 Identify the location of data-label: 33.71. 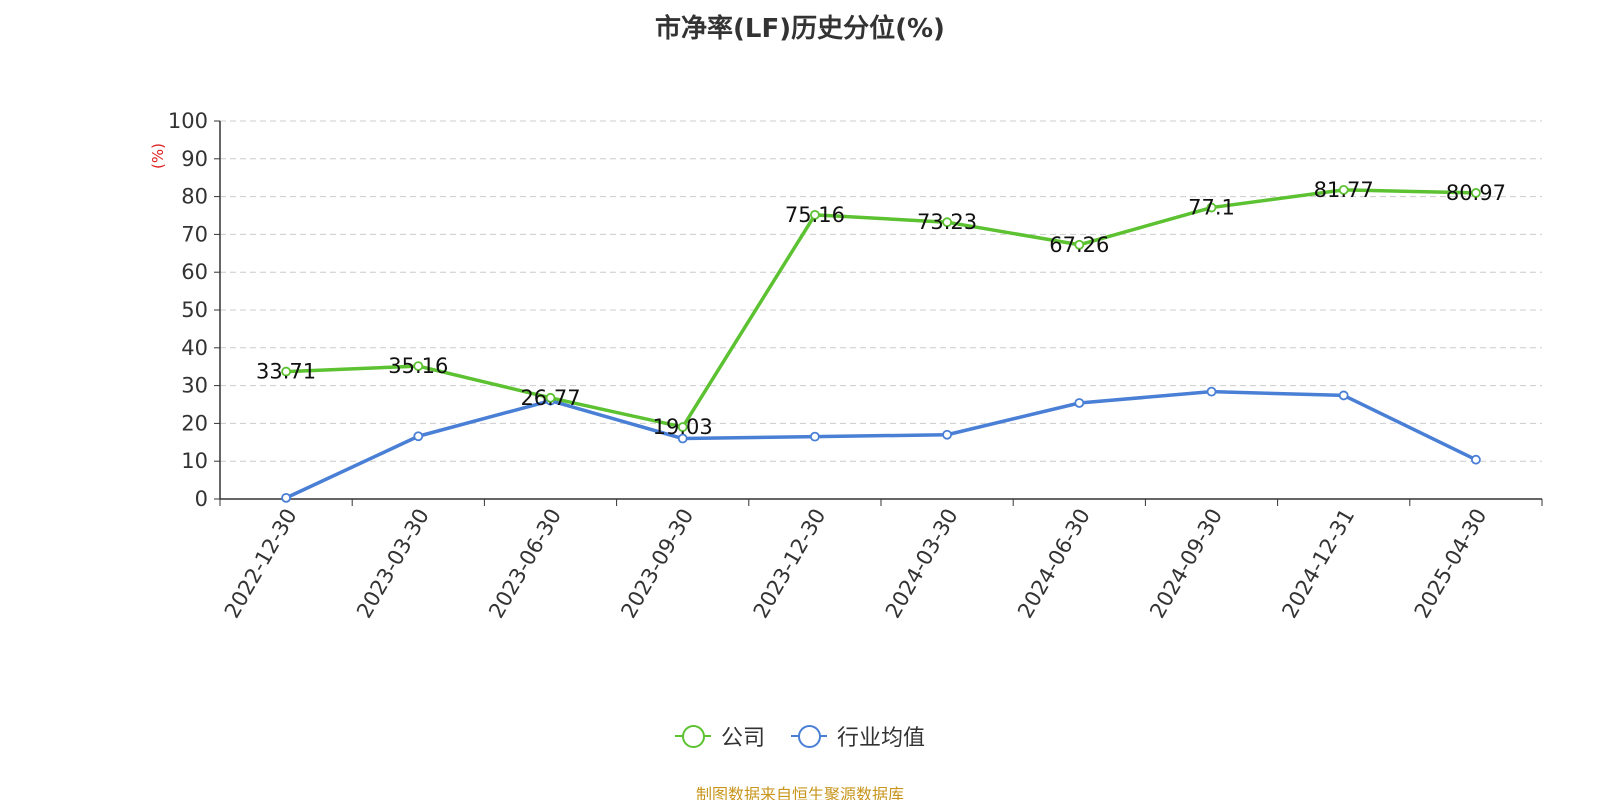
(286, 372).